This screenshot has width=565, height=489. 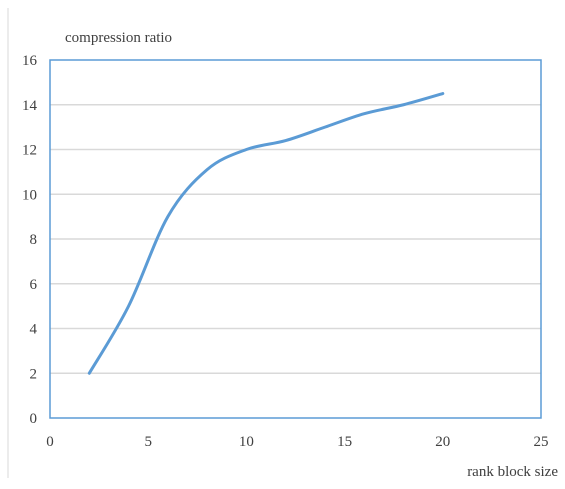 I want to click on y-tick-label: 8, so click(x=34, y=240).